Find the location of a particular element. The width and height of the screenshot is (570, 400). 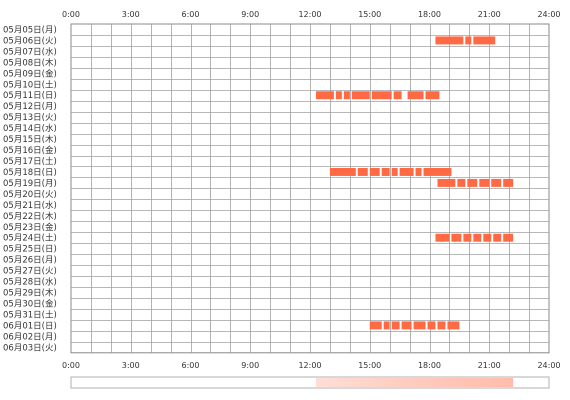

day-label: 05月16日(金) is located at coordinates (30, 150).